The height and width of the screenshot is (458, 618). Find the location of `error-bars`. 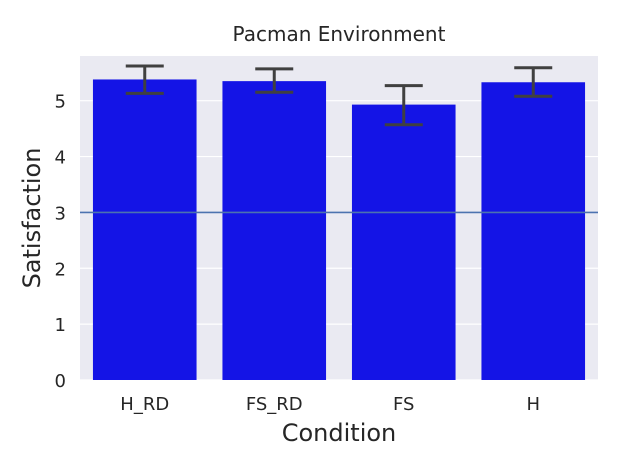

error-bars is located at coordinates (339, 95).